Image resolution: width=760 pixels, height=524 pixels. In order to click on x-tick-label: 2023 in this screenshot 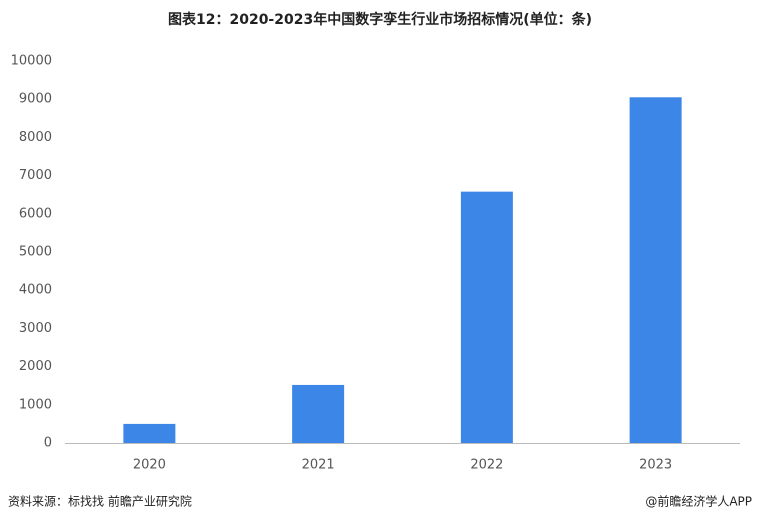, I will do `click(655, 465)`.